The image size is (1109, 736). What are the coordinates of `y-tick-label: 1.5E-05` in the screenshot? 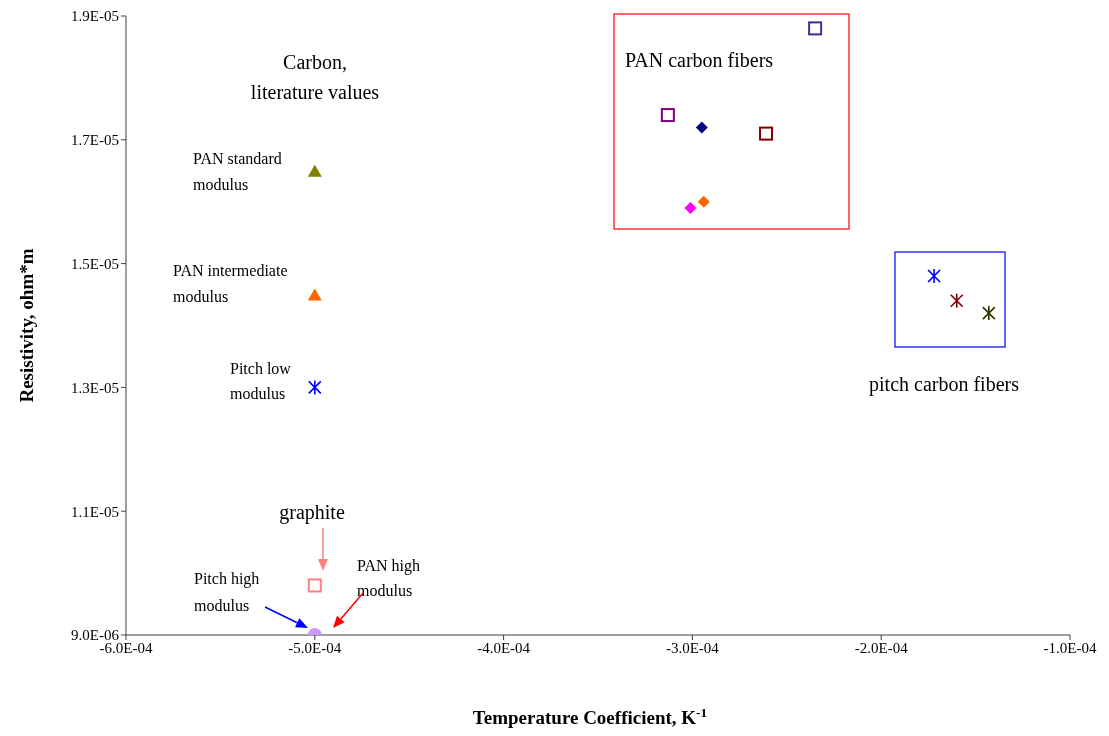 It's located at (95, 263).